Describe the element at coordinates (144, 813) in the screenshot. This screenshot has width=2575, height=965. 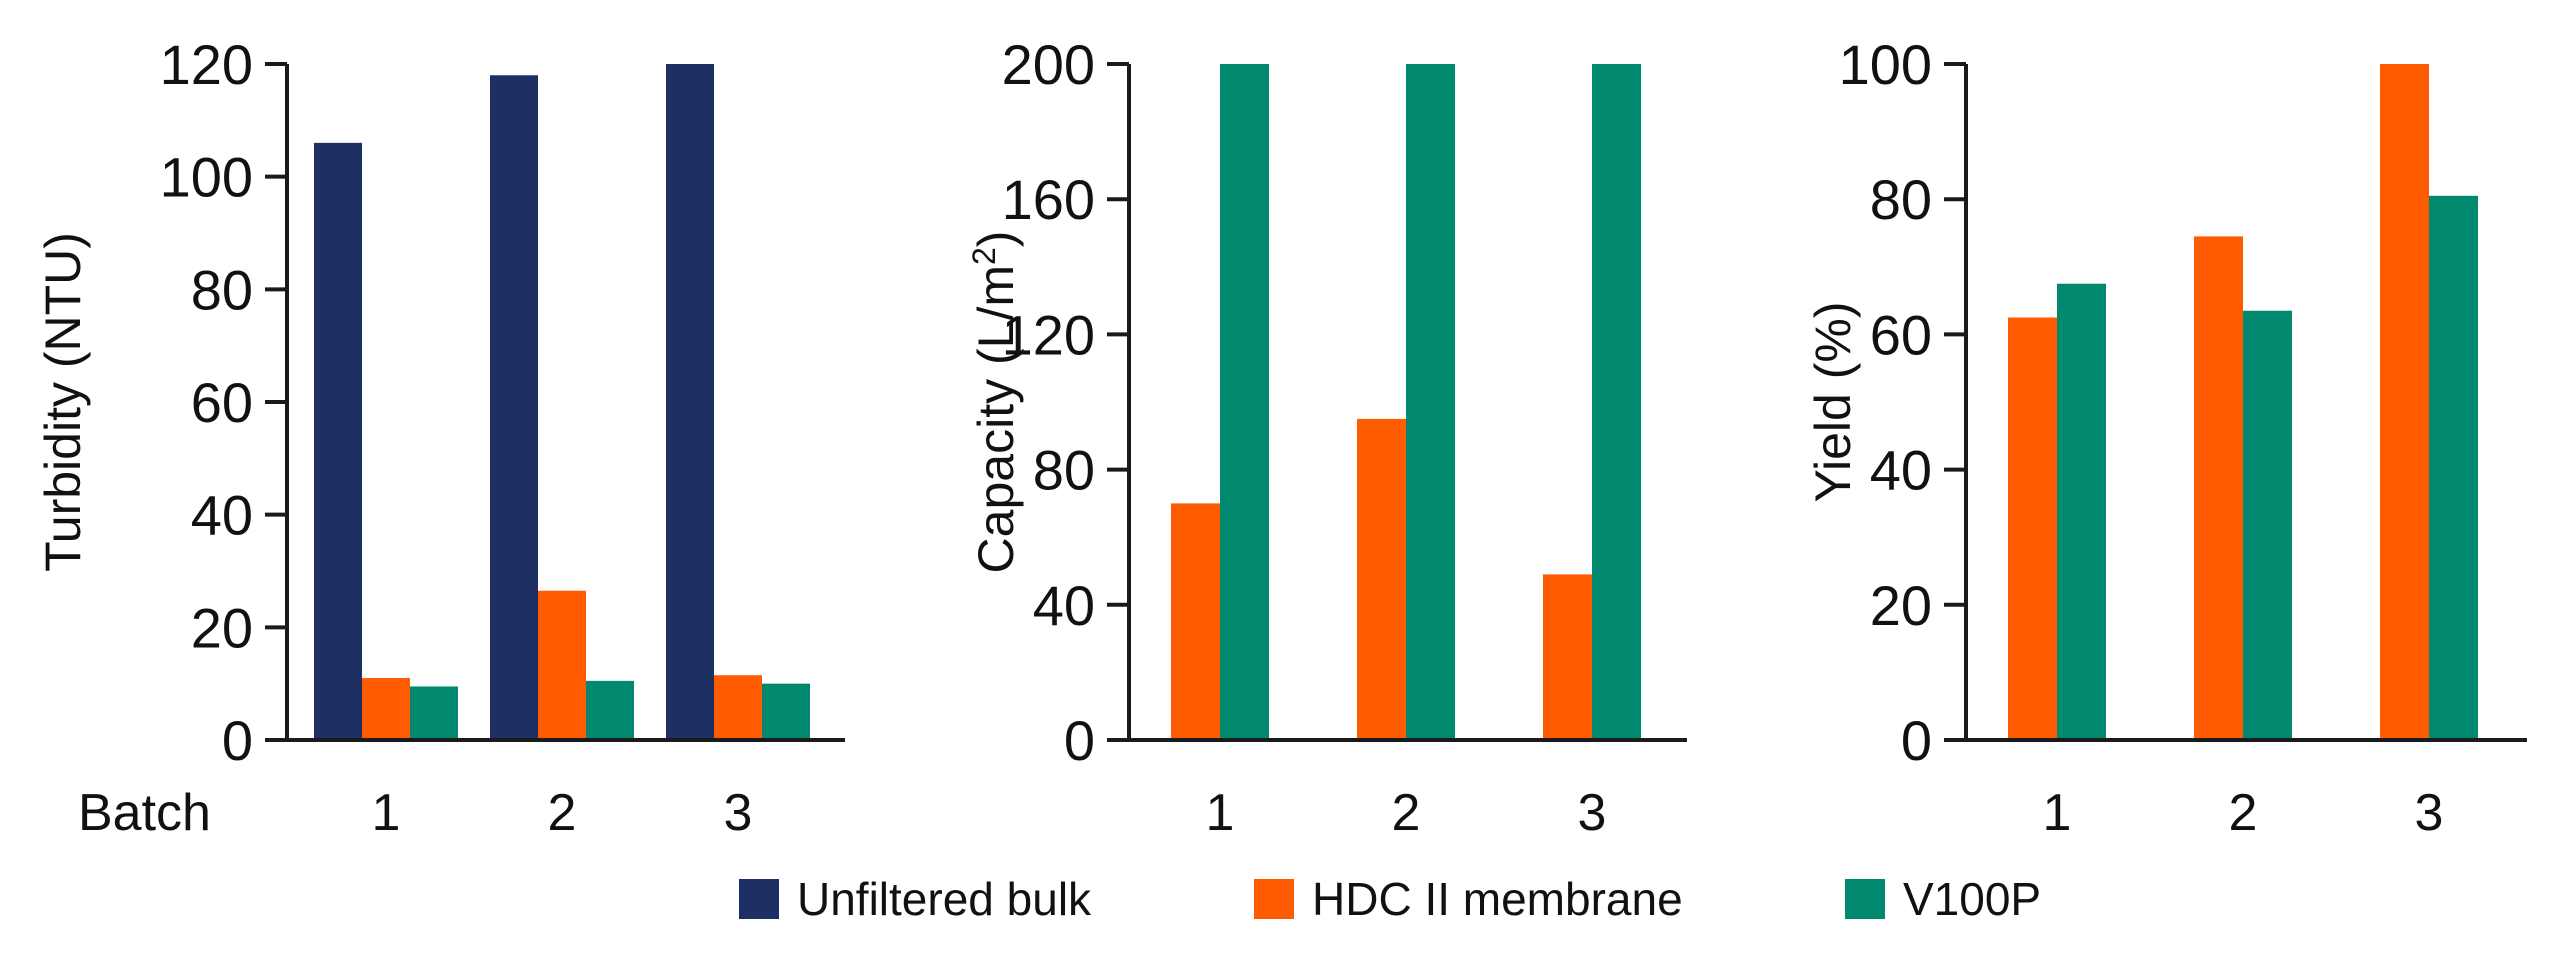
I see `x-axis-label: Batch` at that location.